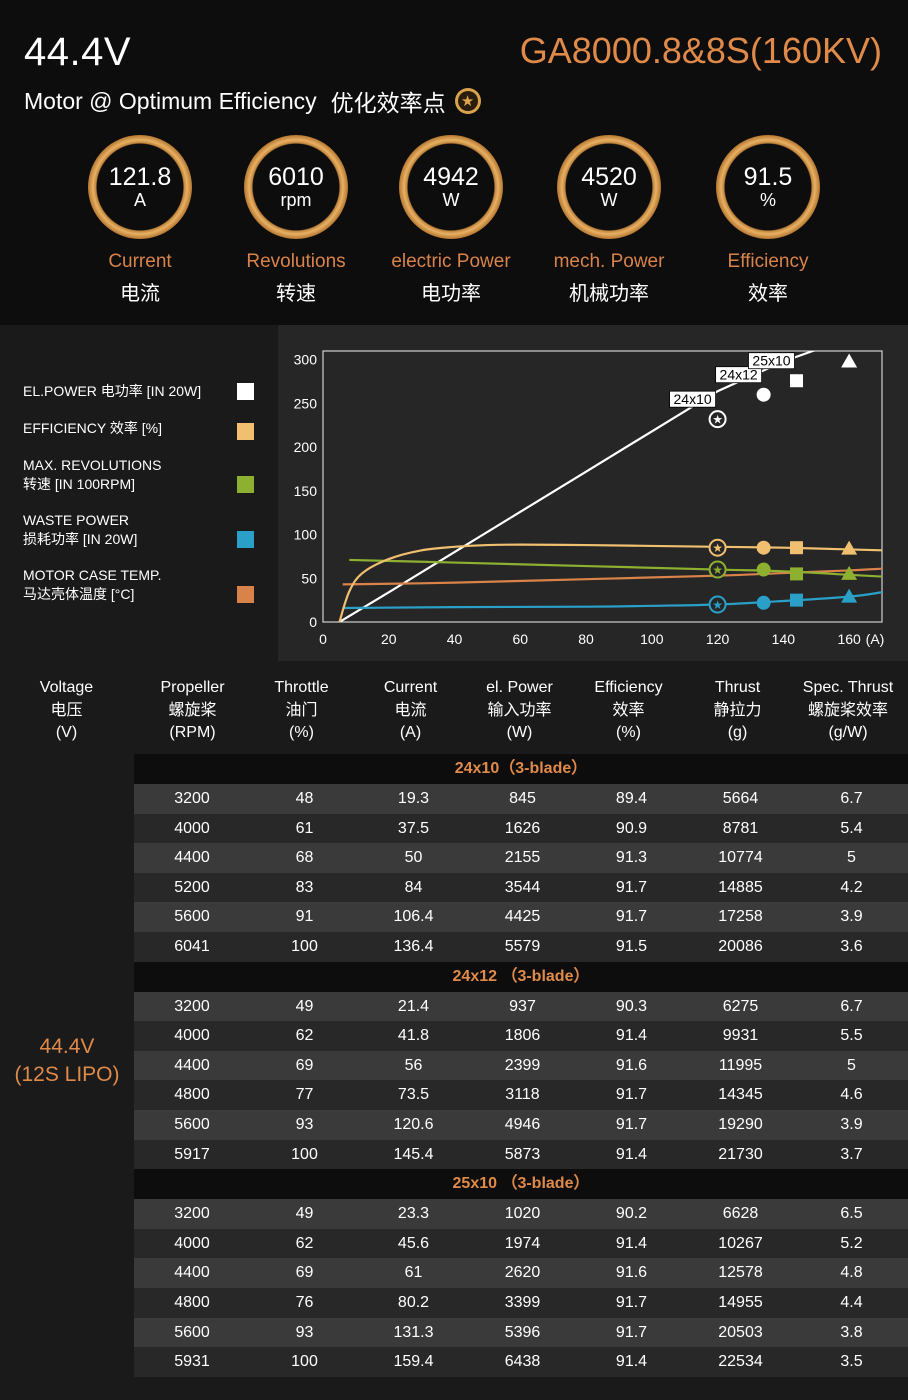  I want to click on table-row: 5931 100 159.4 6438 91.4 22534 3.5, so click(521, 1362).